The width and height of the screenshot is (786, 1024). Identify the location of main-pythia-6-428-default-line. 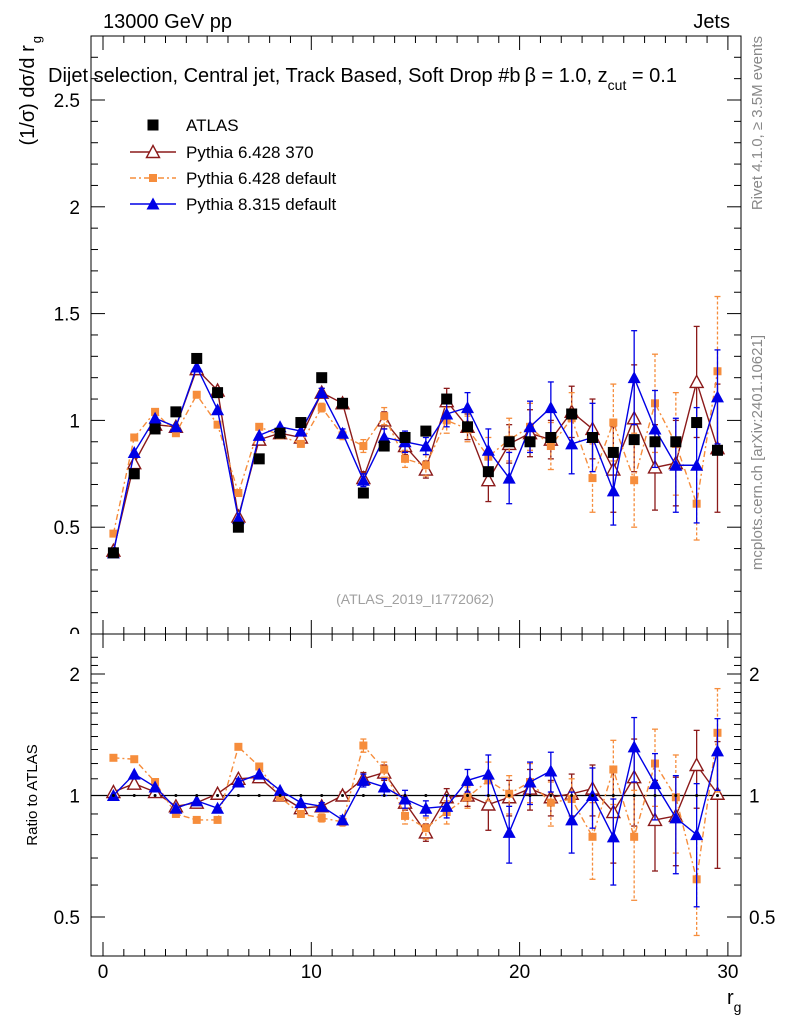
(415, 452).